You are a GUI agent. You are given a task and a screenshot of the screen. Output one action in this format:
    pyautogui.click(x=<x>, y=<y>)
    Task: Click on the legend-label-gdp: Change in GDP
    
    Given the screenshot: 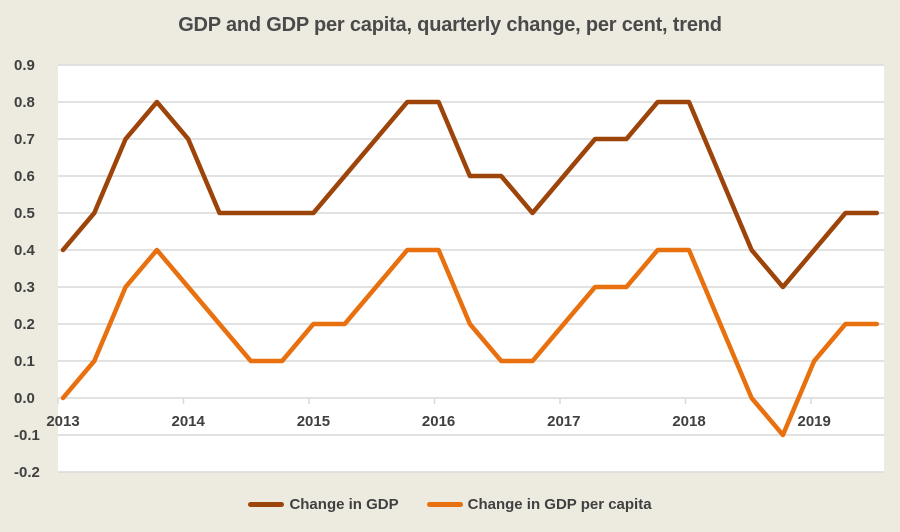 What is the action you would take?
    pyautogui.click(x=344, y=504)
    